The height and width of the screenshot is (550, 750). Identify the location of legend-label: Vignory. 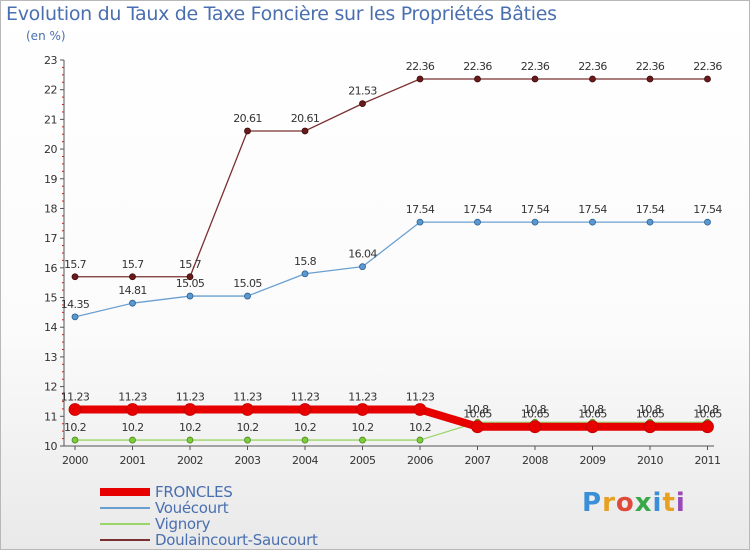
(183, 524).